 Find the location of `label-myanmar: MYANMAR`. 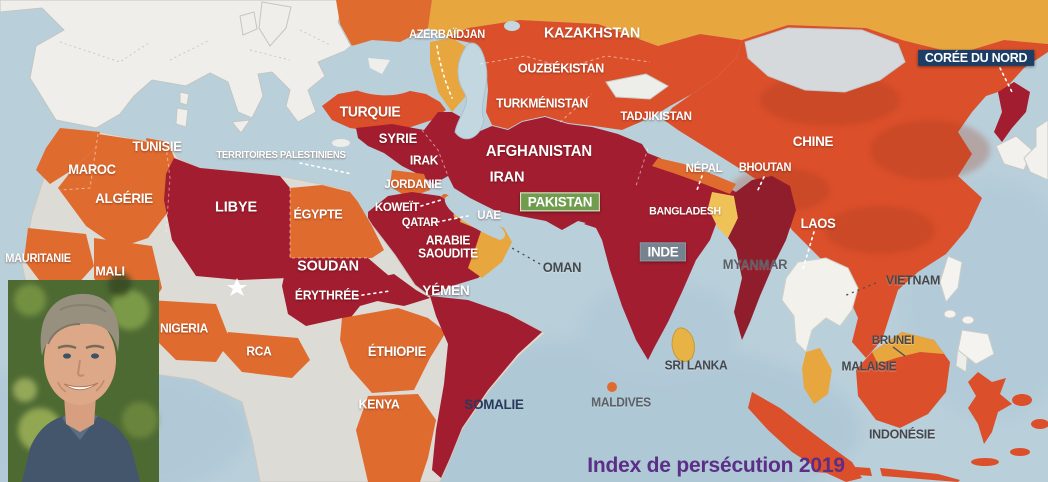

label-myanmar: MYANMAR is located at coordinates (755, 265).